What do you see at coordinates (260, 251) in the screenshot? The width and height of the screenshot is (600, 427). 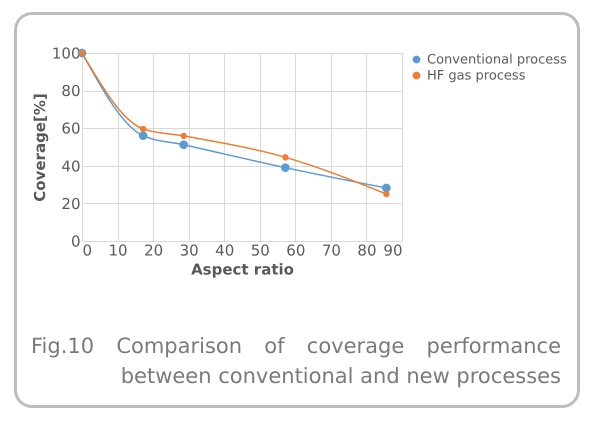 I see `x-tick-label: 50` at bounding box center [260, 251].